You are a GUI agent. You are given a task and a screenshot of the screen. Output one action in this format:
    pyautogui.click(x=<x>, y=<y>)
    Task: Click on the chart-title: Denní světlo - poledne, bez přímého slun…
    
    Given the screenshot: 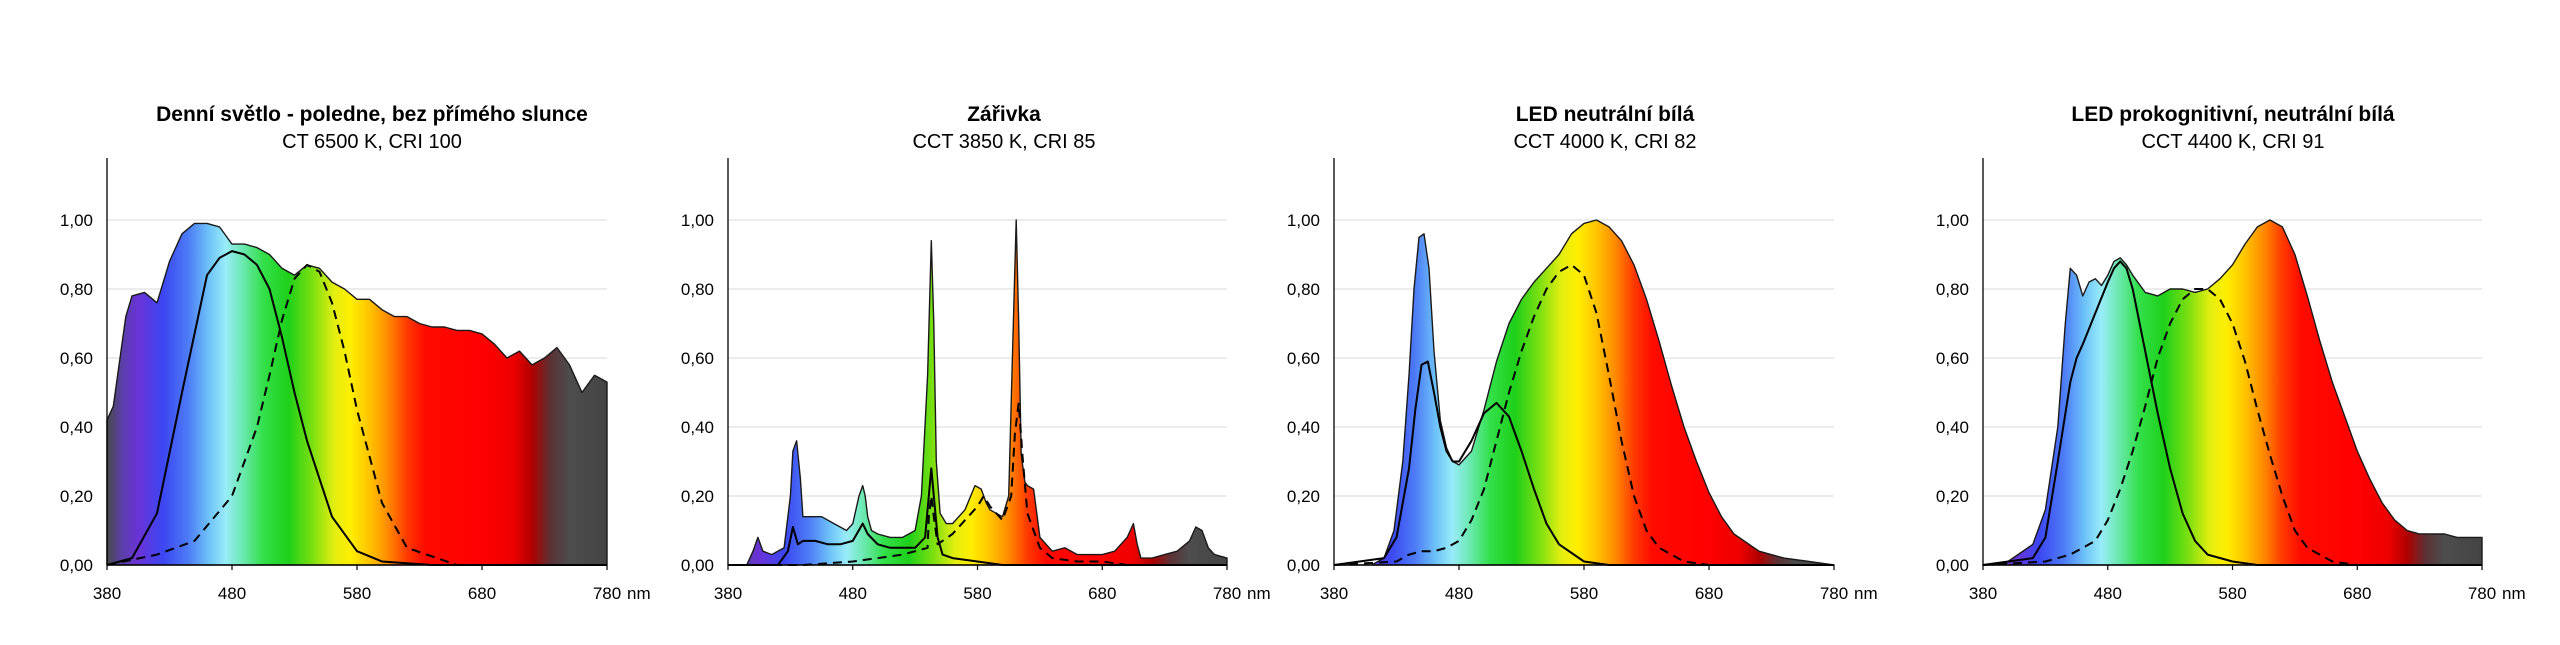 What is the action you would take?
    pyautogui.click(x=372, y=114)
    